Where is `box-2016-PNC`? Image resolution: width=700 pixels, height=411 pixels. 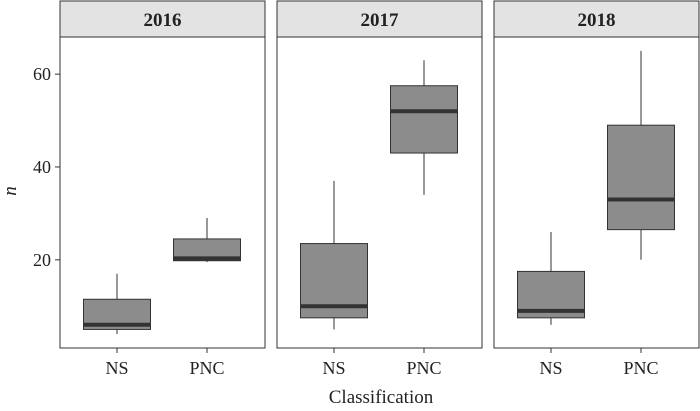
box-2016-PNC is located at coordinates (207, 240).